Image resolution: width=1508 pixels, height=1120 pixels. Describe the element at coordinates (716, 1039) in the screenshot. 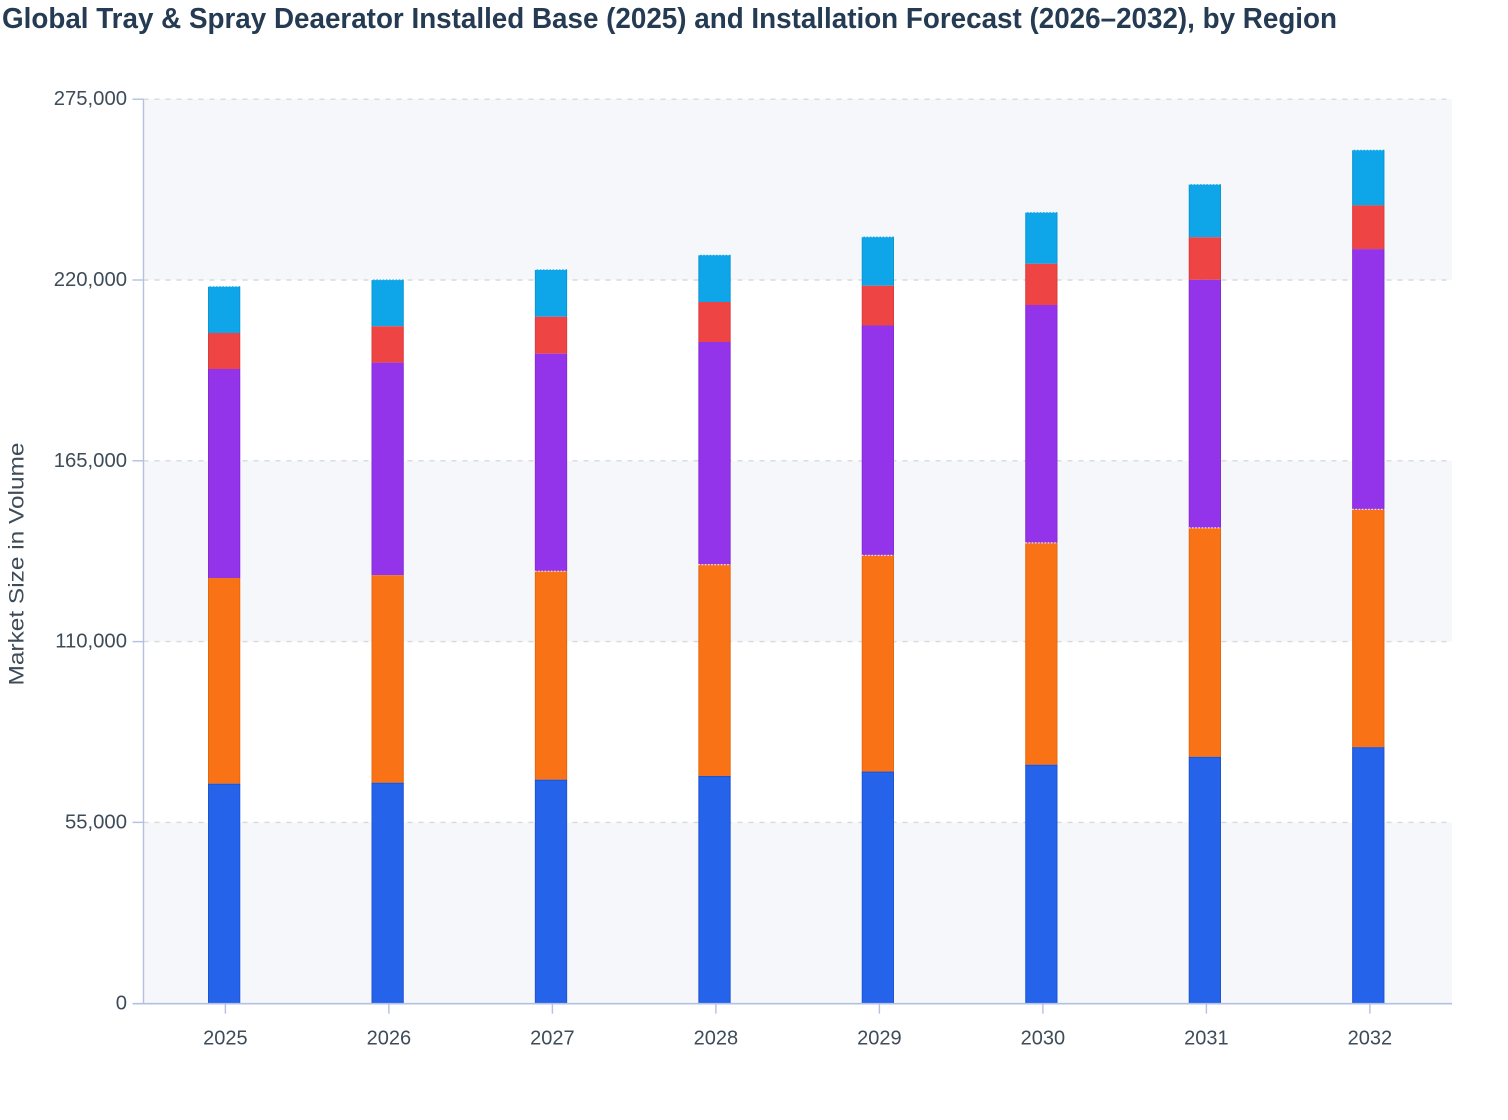

I see `svg-text: 2028` at that location.